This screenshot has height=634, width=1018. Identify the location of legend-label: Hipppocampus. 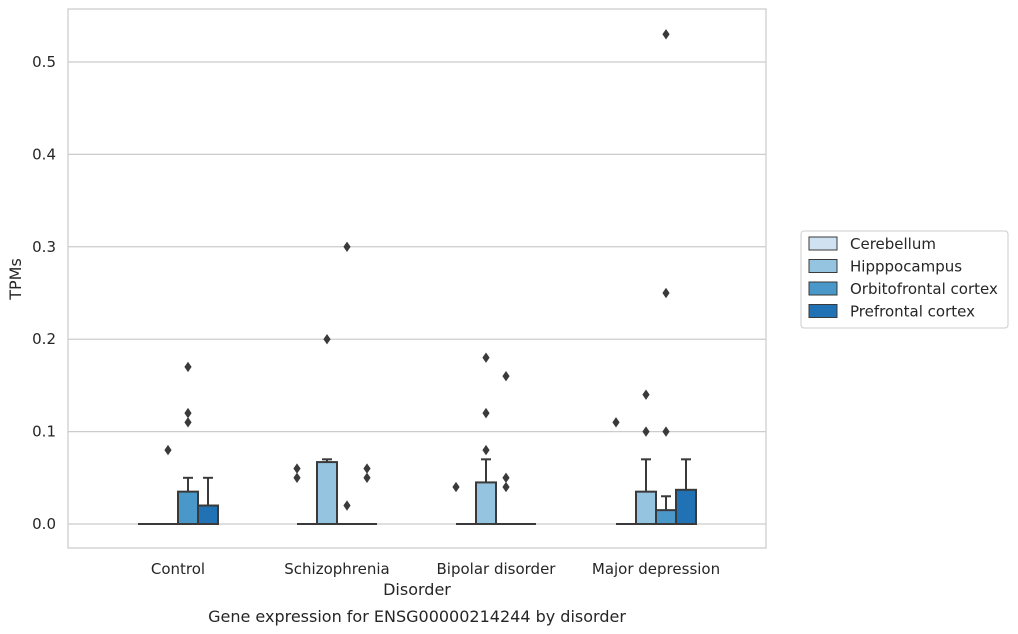
(906, 267).